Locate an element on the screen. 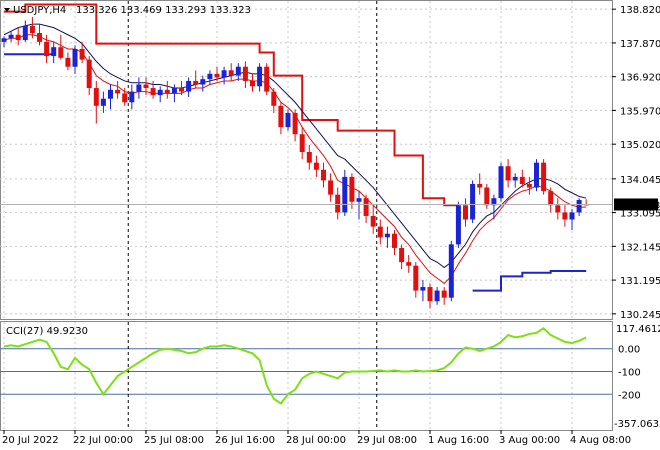 The image size is (660, 450). price-tick-label: 138.820 is located at coordinates (640, 10).